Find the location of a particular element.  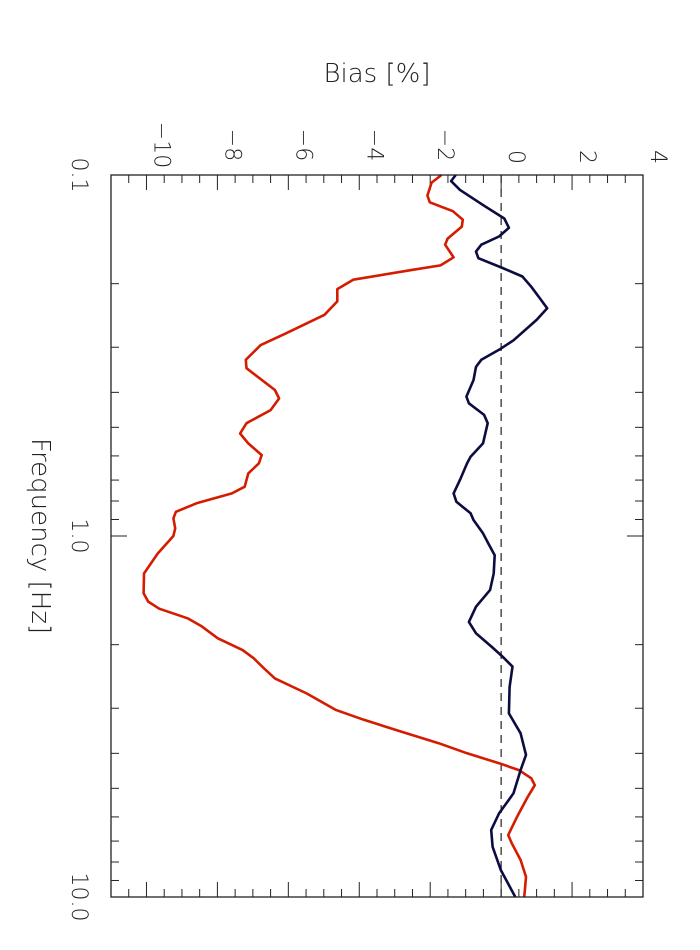

frequency-tick-labels: 0.1 1.0 10.0 is located at coordinates (78, 540).